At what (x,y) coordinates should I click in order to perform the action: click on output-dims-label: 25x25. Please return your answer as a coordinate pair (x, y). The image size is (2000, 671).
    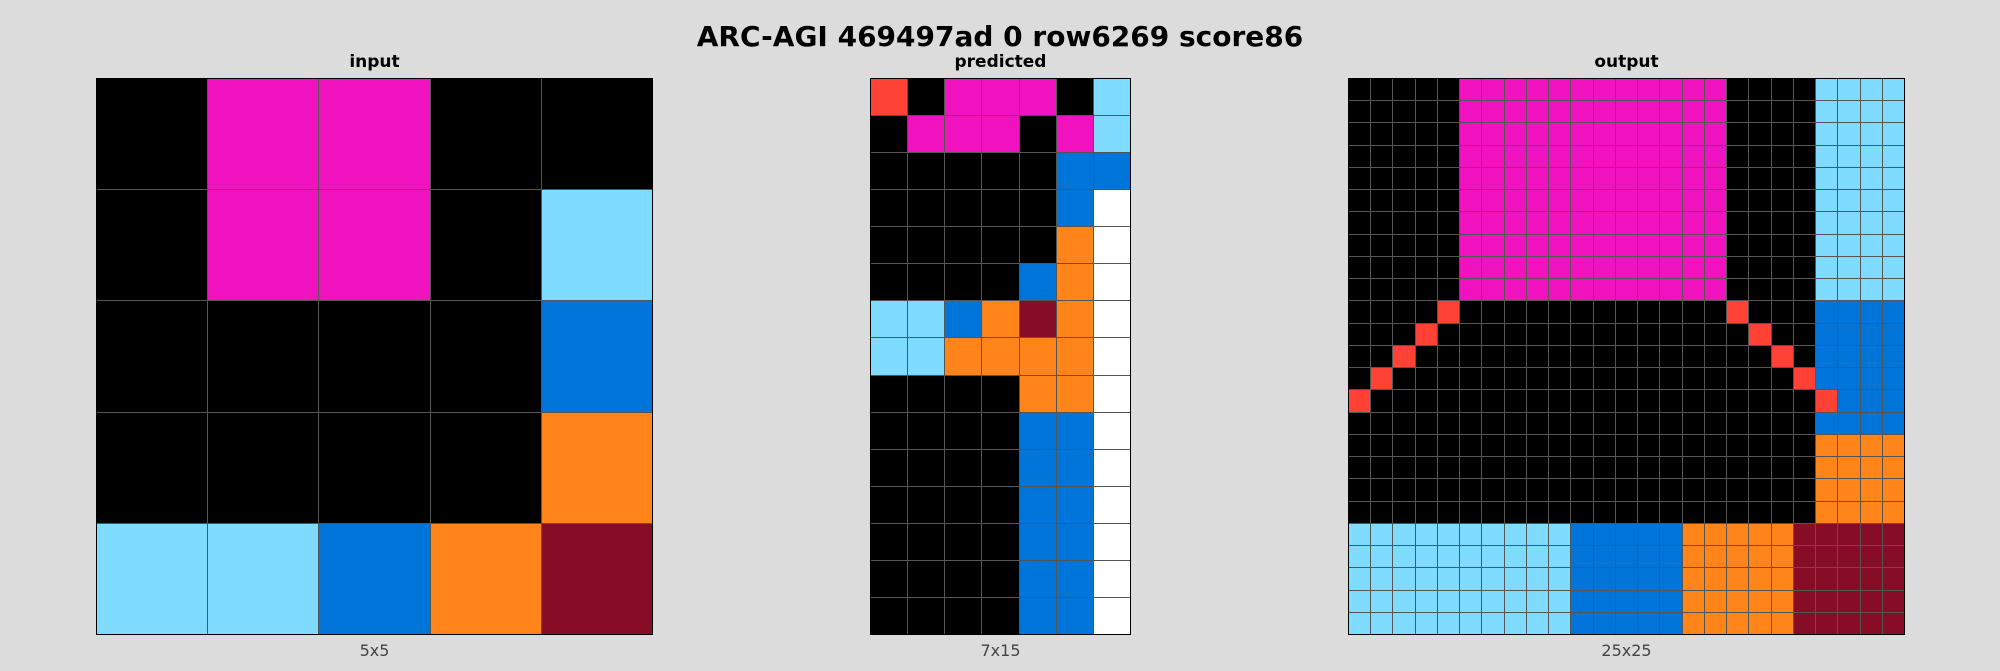
    Looking at the image, I should click on (1626, 650).